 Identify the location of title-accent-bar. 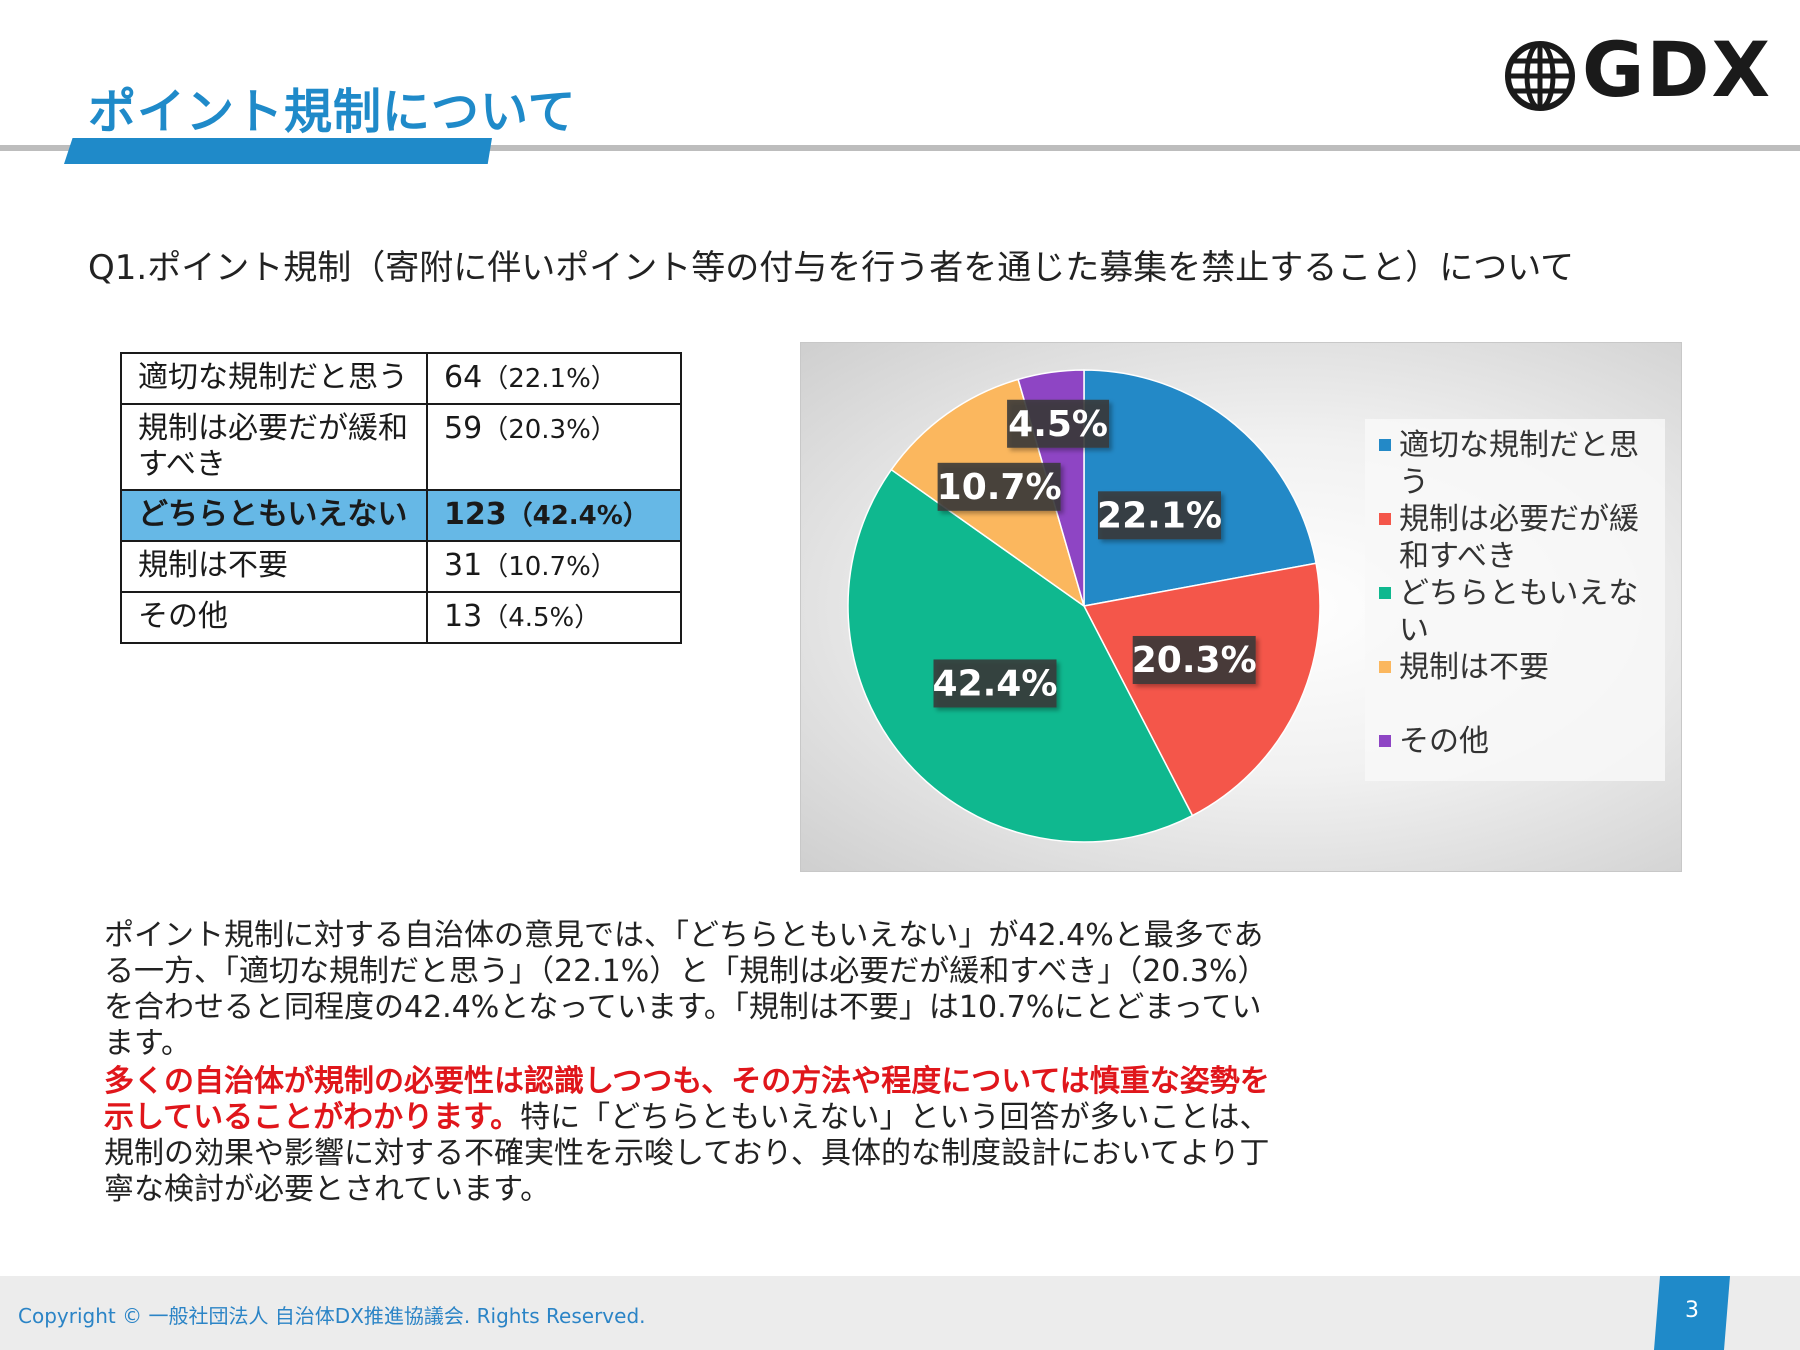
(278, 151).